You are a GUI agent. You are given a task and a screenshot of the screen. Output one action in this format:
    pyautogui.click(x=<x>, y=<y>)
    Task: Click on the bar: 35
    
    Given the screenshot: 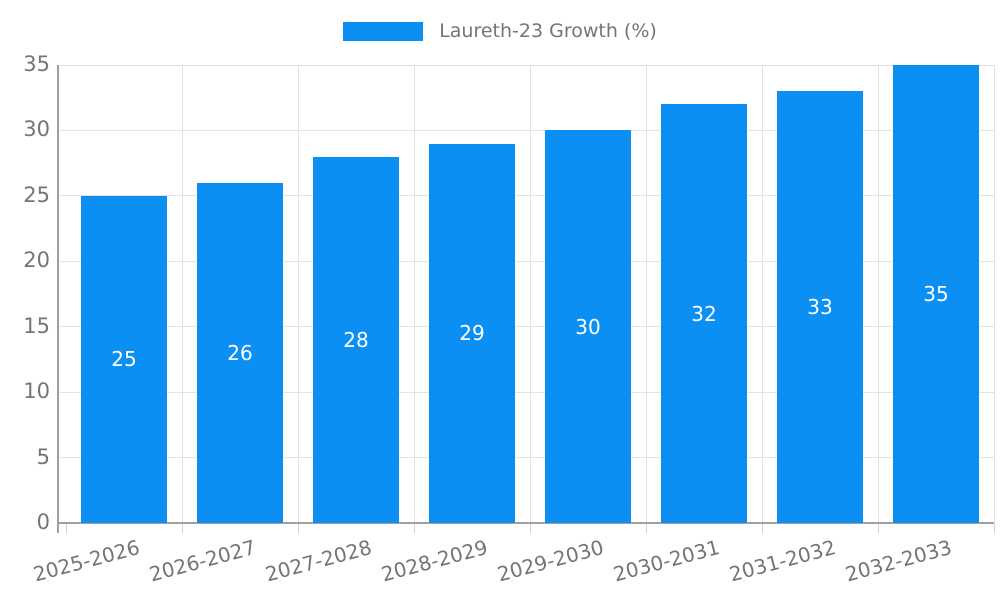 What is the action you would take?
    pyautogui.click(x=936, y=294)
    